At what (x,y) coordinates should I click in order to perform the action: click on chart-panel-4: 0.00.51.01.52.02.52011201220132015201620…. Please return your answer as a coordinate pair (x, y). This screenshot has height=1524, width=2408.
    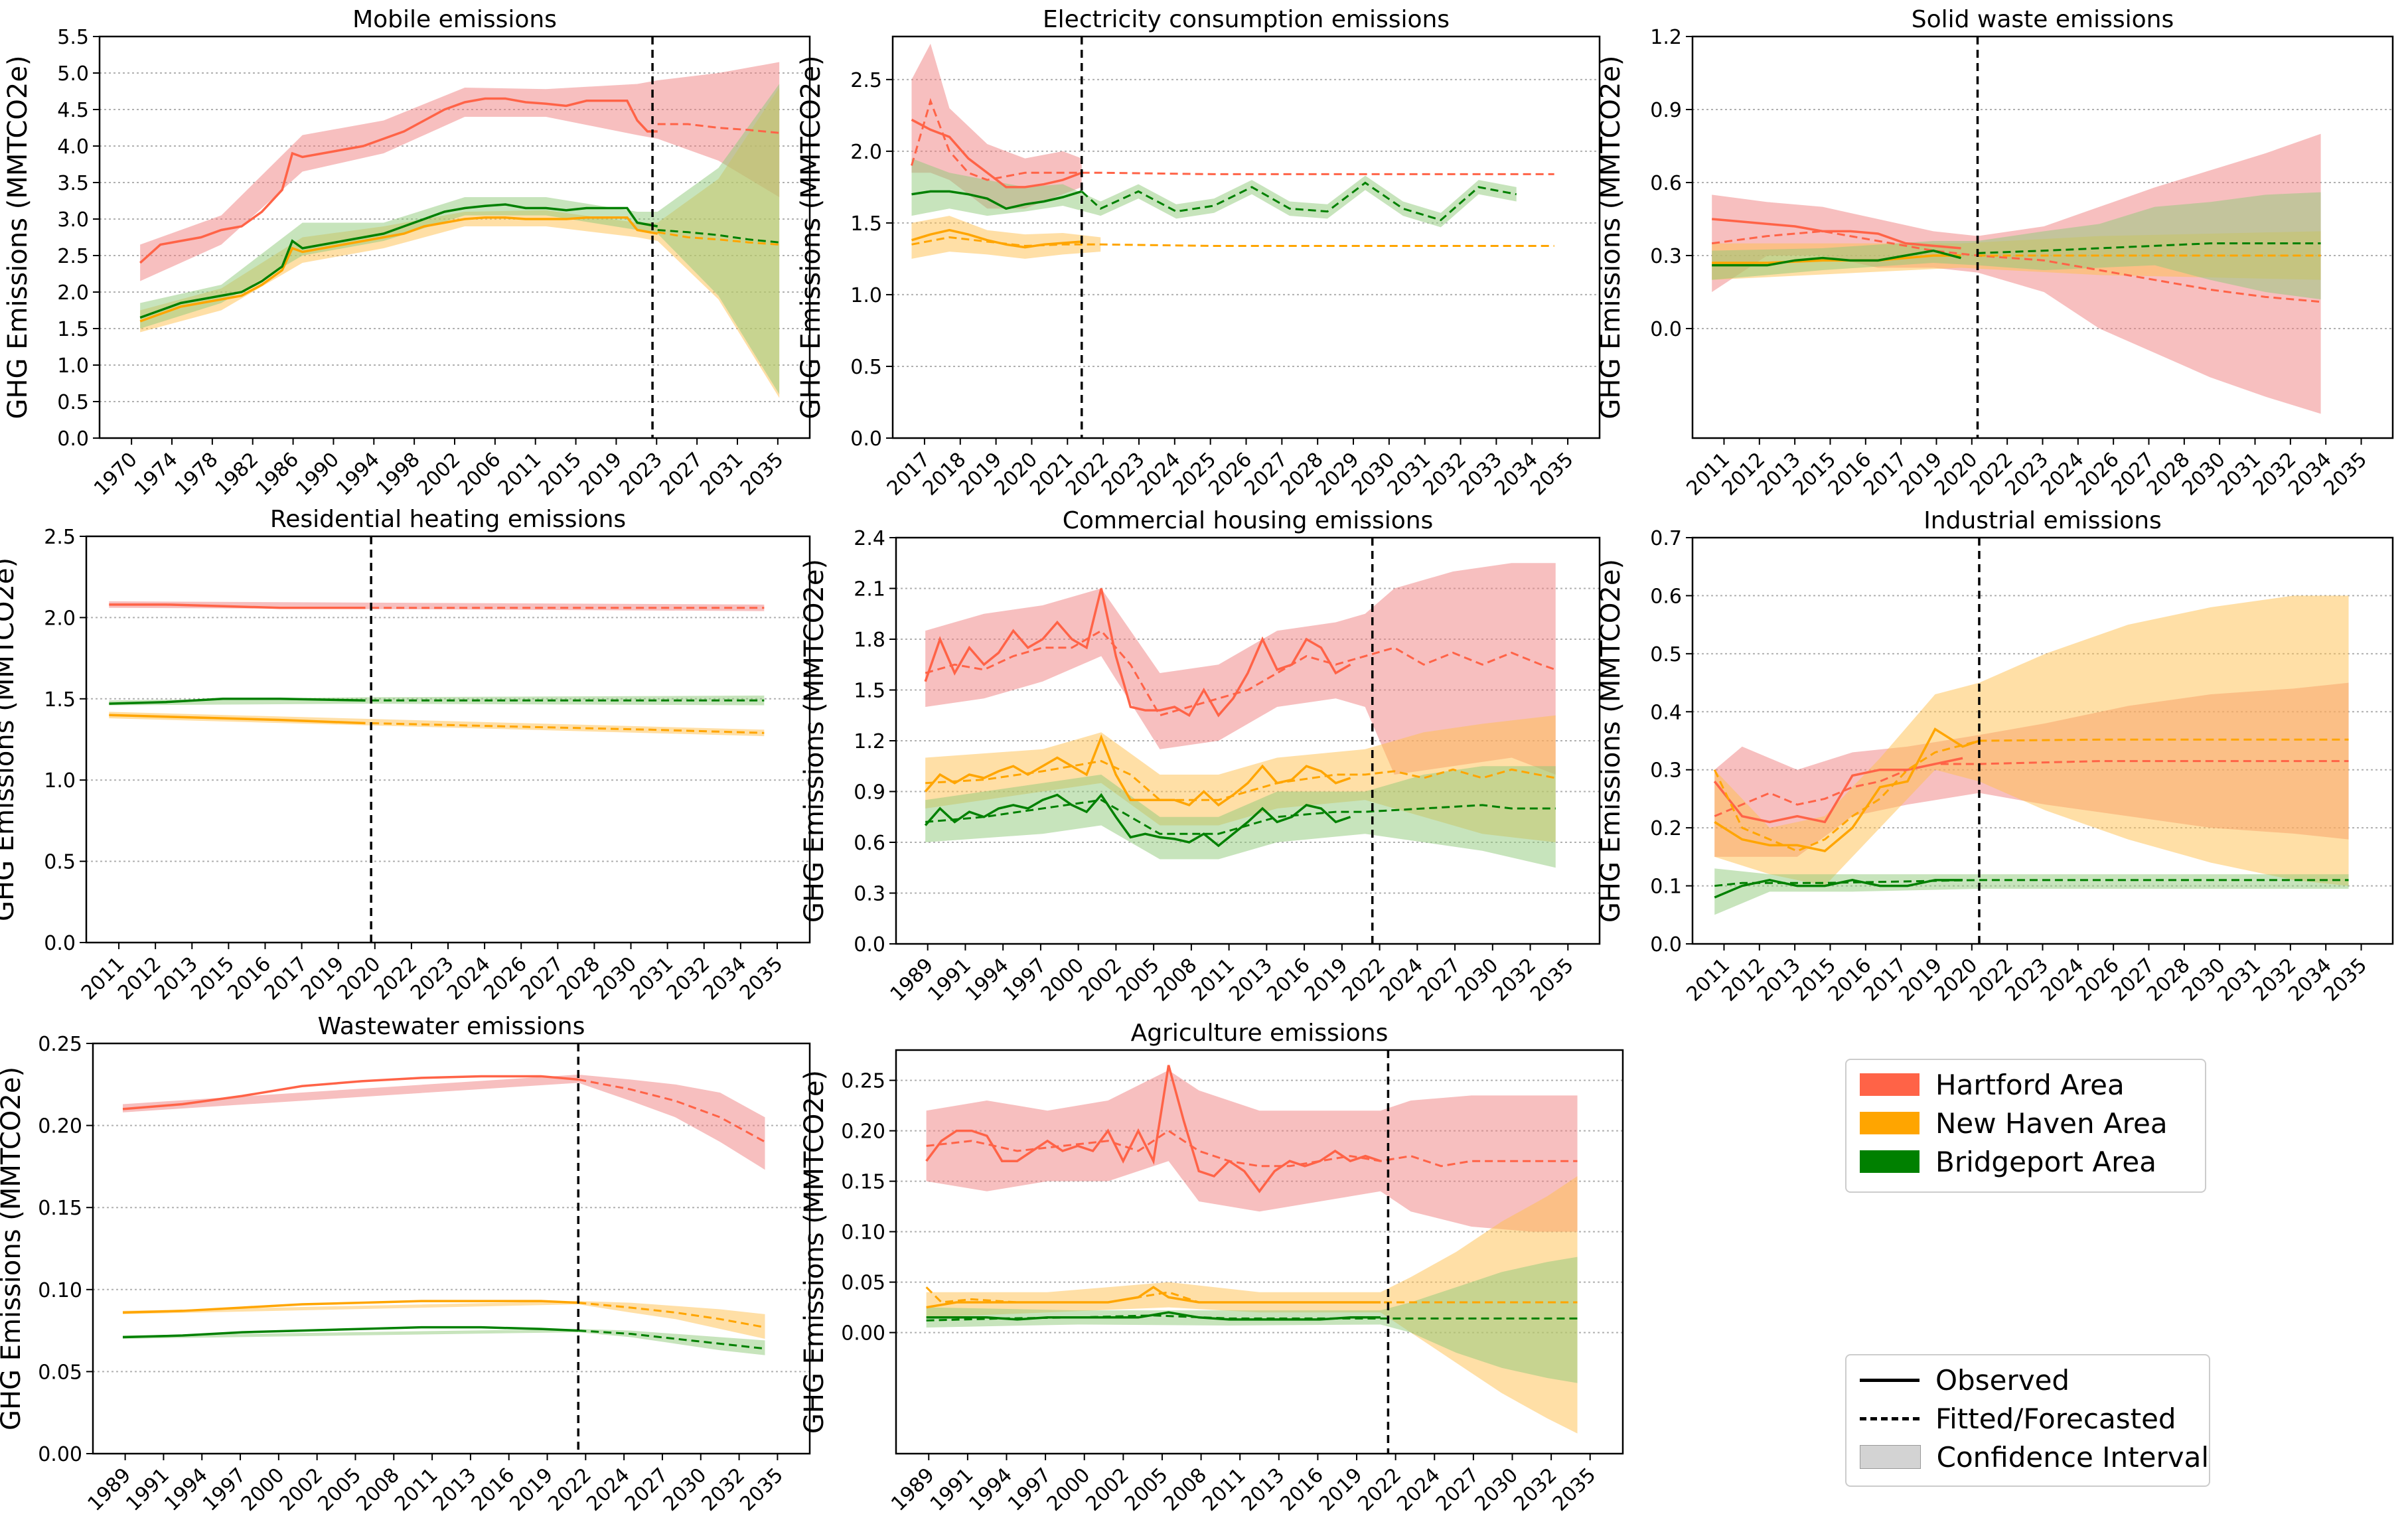
    Looking at the image, I should click on (405, 755).